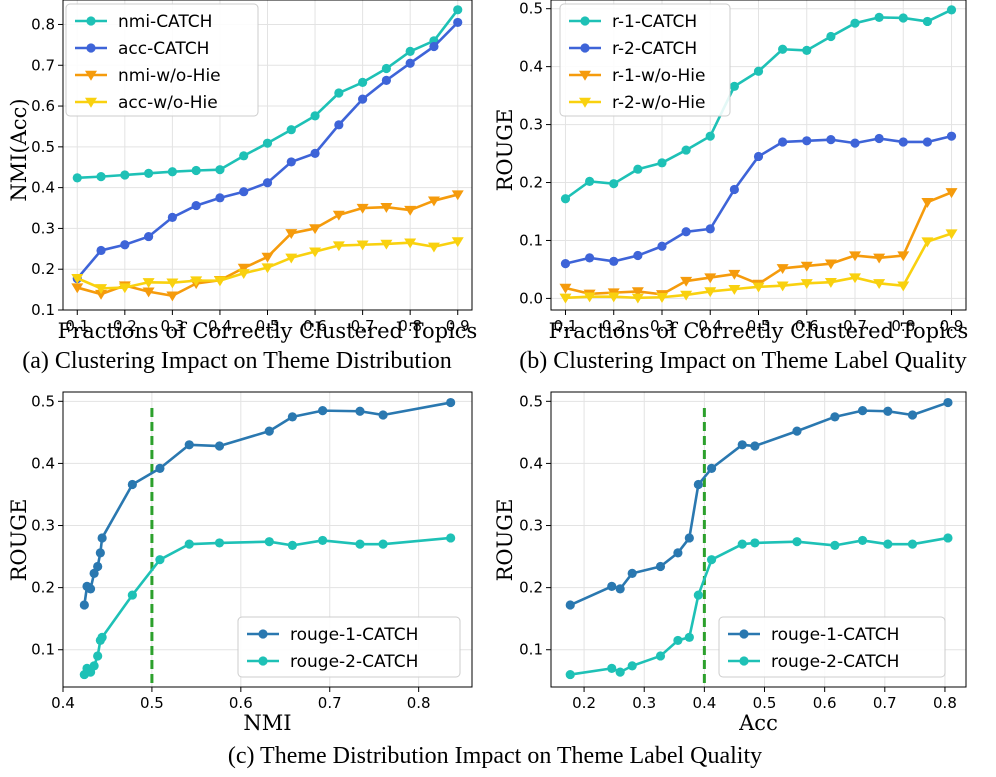  Describe the element at coordinates (945, 703) in the screenshot. I see `x-tick-label: 0.8` at that location.